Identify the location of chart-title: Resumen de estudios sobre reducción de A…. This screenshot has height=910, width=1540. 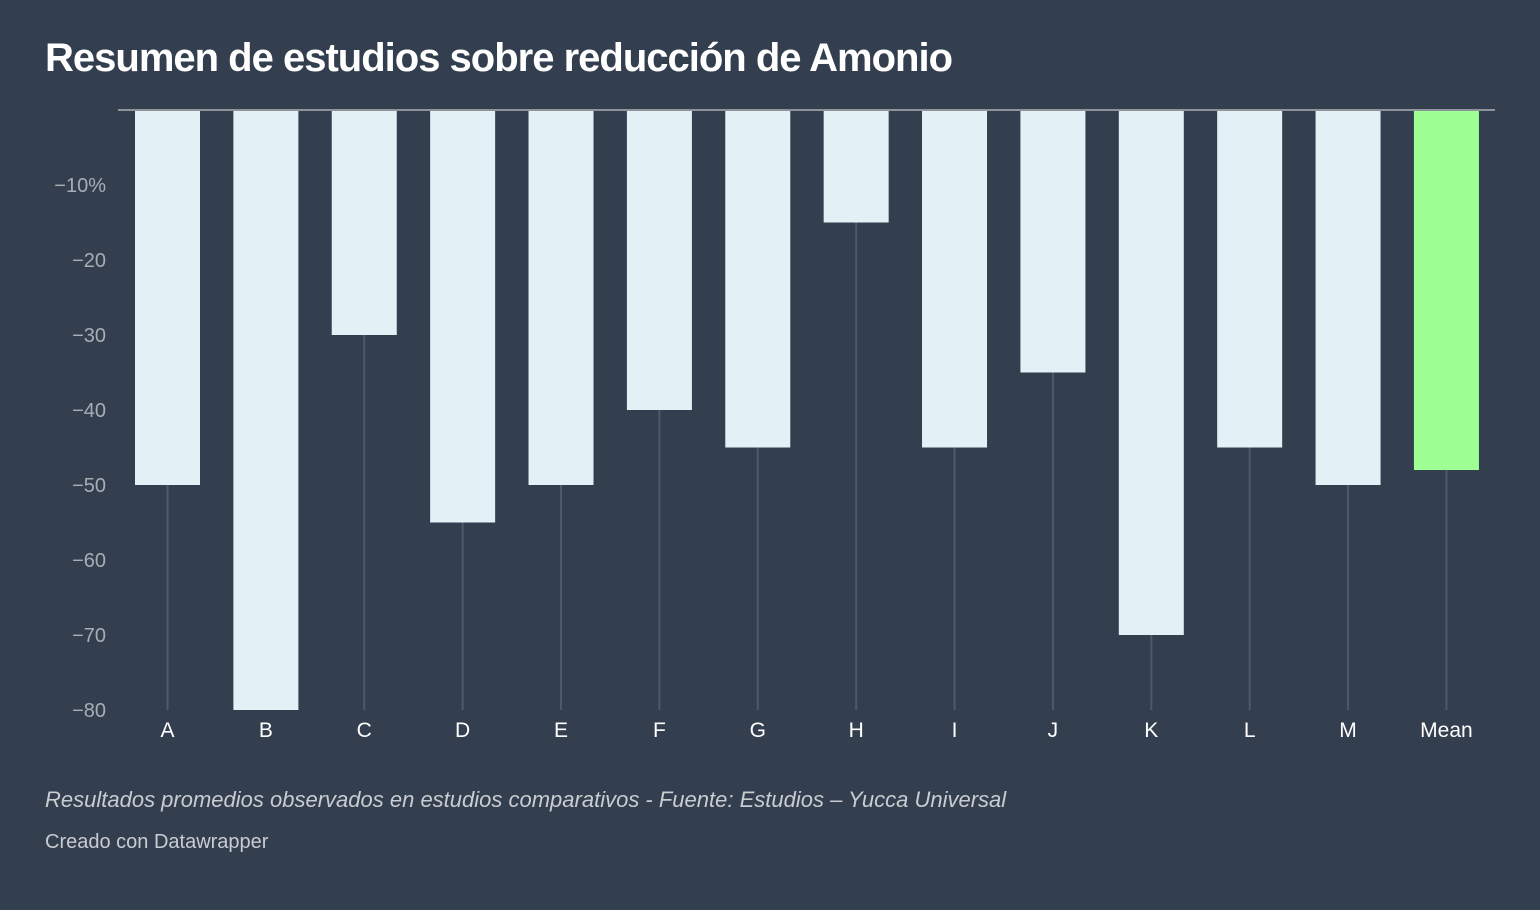
(499, 58).